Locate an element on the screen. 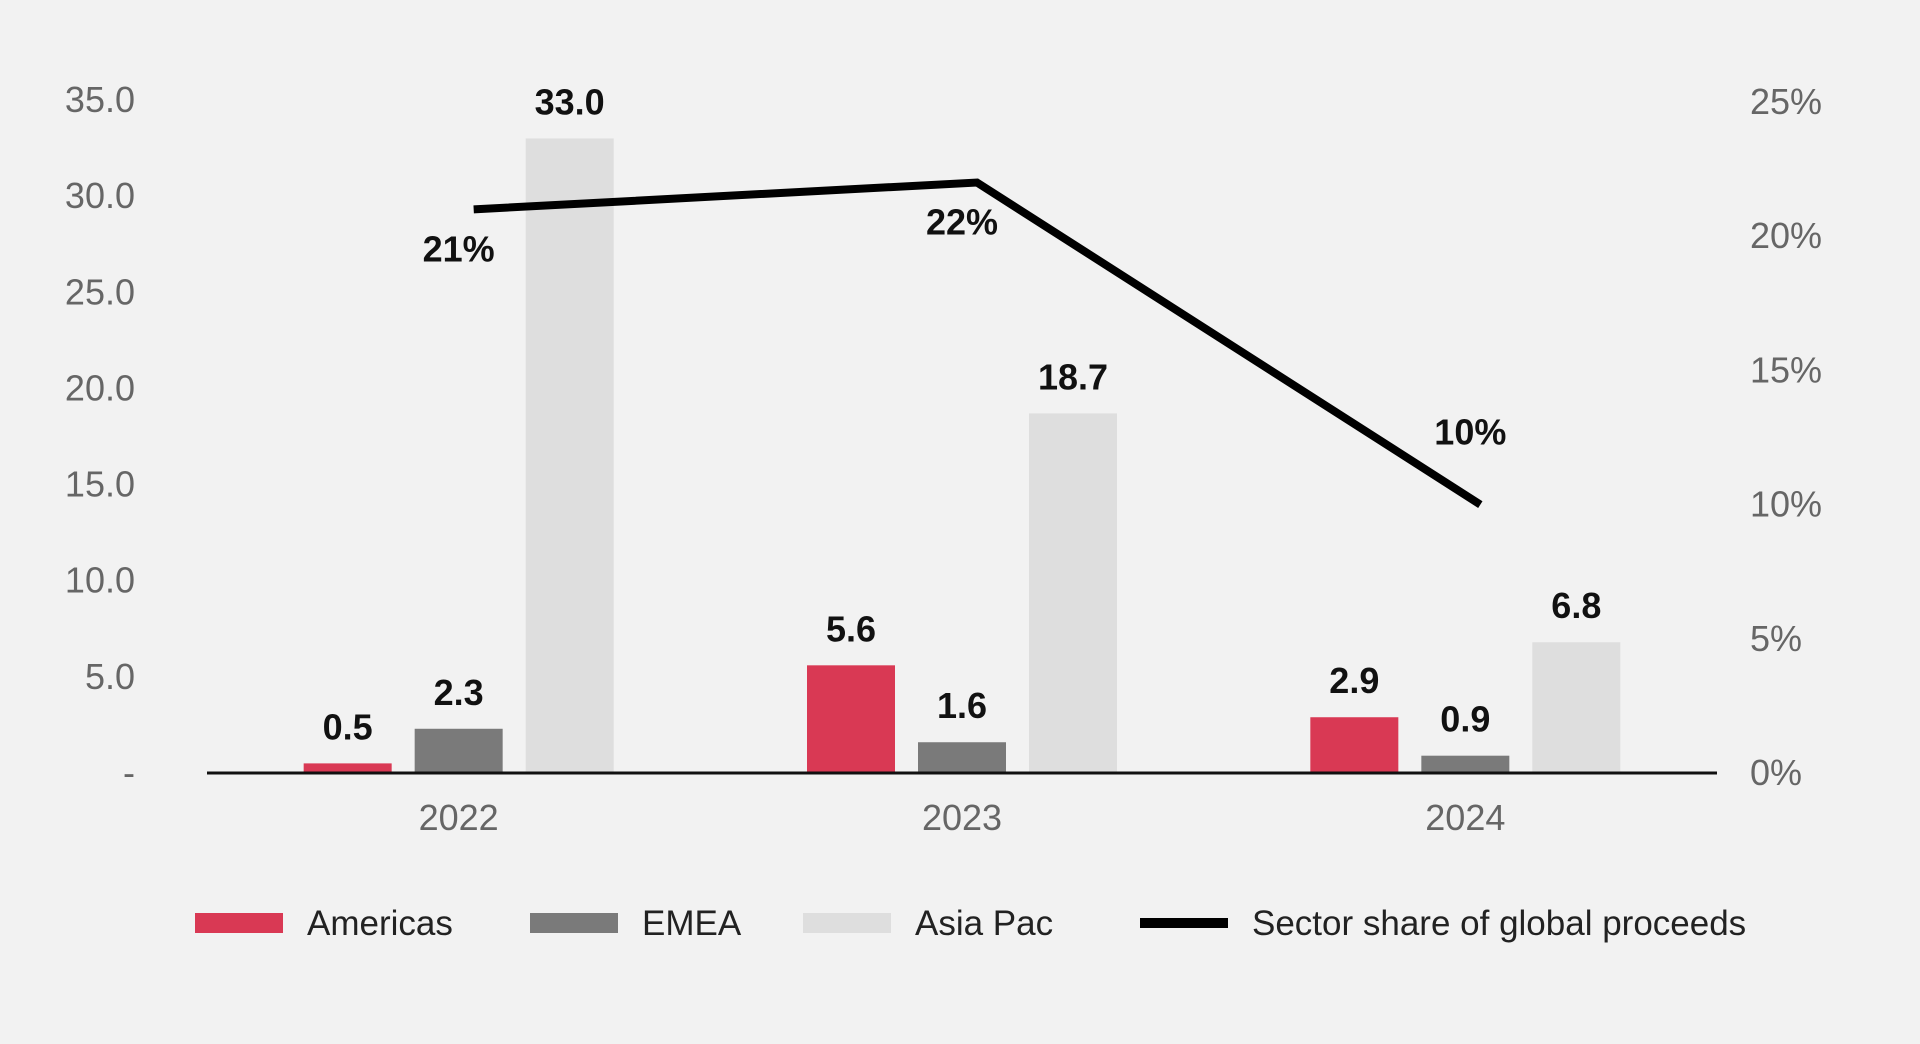  right-tick-label: 0% is located at coordinates (1776, 772).